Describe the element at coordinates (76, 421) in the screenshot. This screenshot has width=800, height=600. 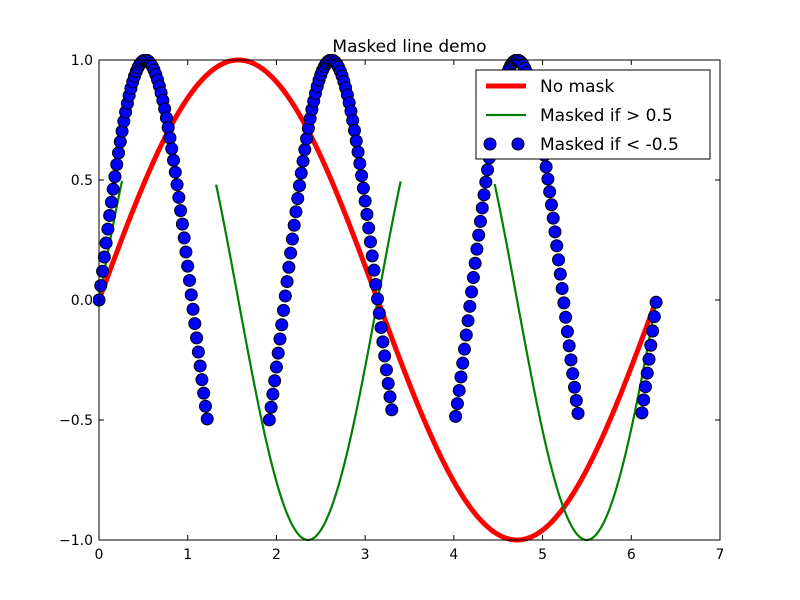
I see `y-tick-label: −0.5` at that location.